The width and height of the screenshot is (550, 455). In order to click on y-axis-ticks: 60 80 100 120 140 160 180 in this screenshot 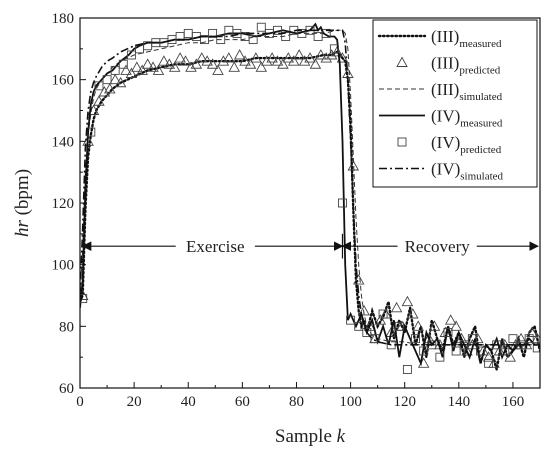, I will do `click(69, 204)`.